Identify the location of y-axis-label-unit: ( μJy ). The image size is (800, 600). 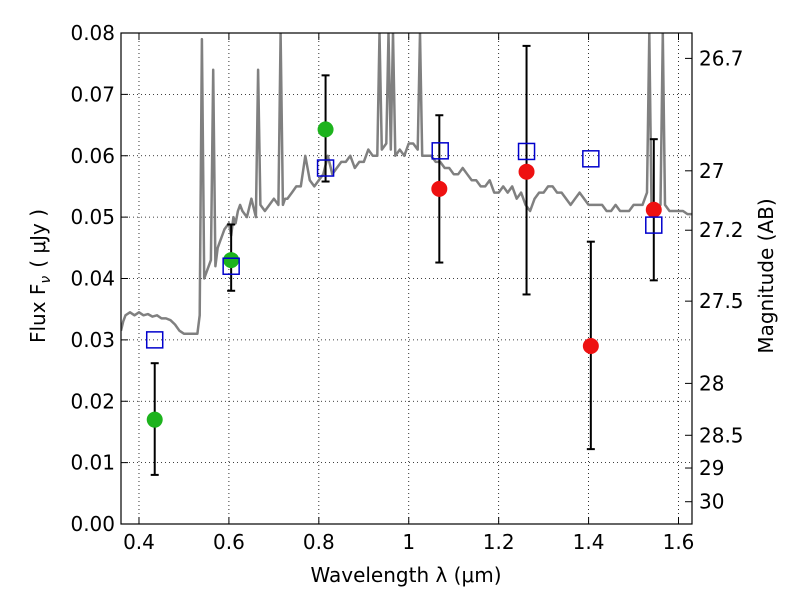
(38, 238).